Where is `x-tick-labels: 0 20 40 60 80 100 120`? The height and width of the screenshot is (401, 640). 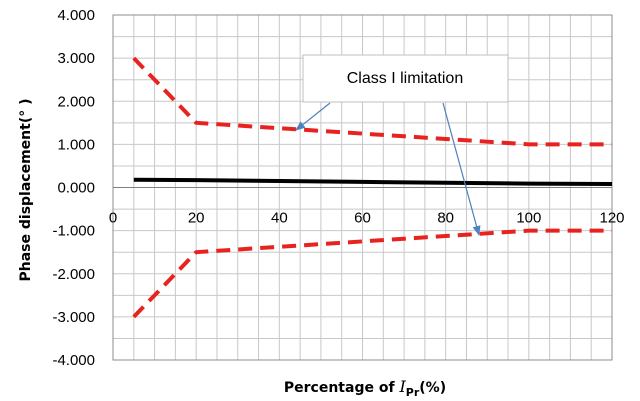 x-tick-labels: 0 20 40 60 80 100 120 is located at coordinates (367, 218).